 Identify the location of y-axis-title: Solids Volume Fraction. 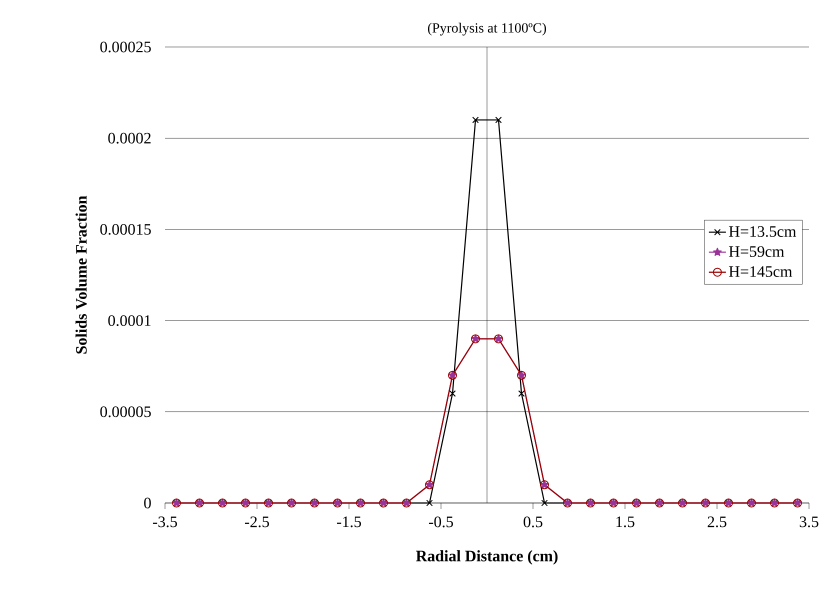
(81, 275).